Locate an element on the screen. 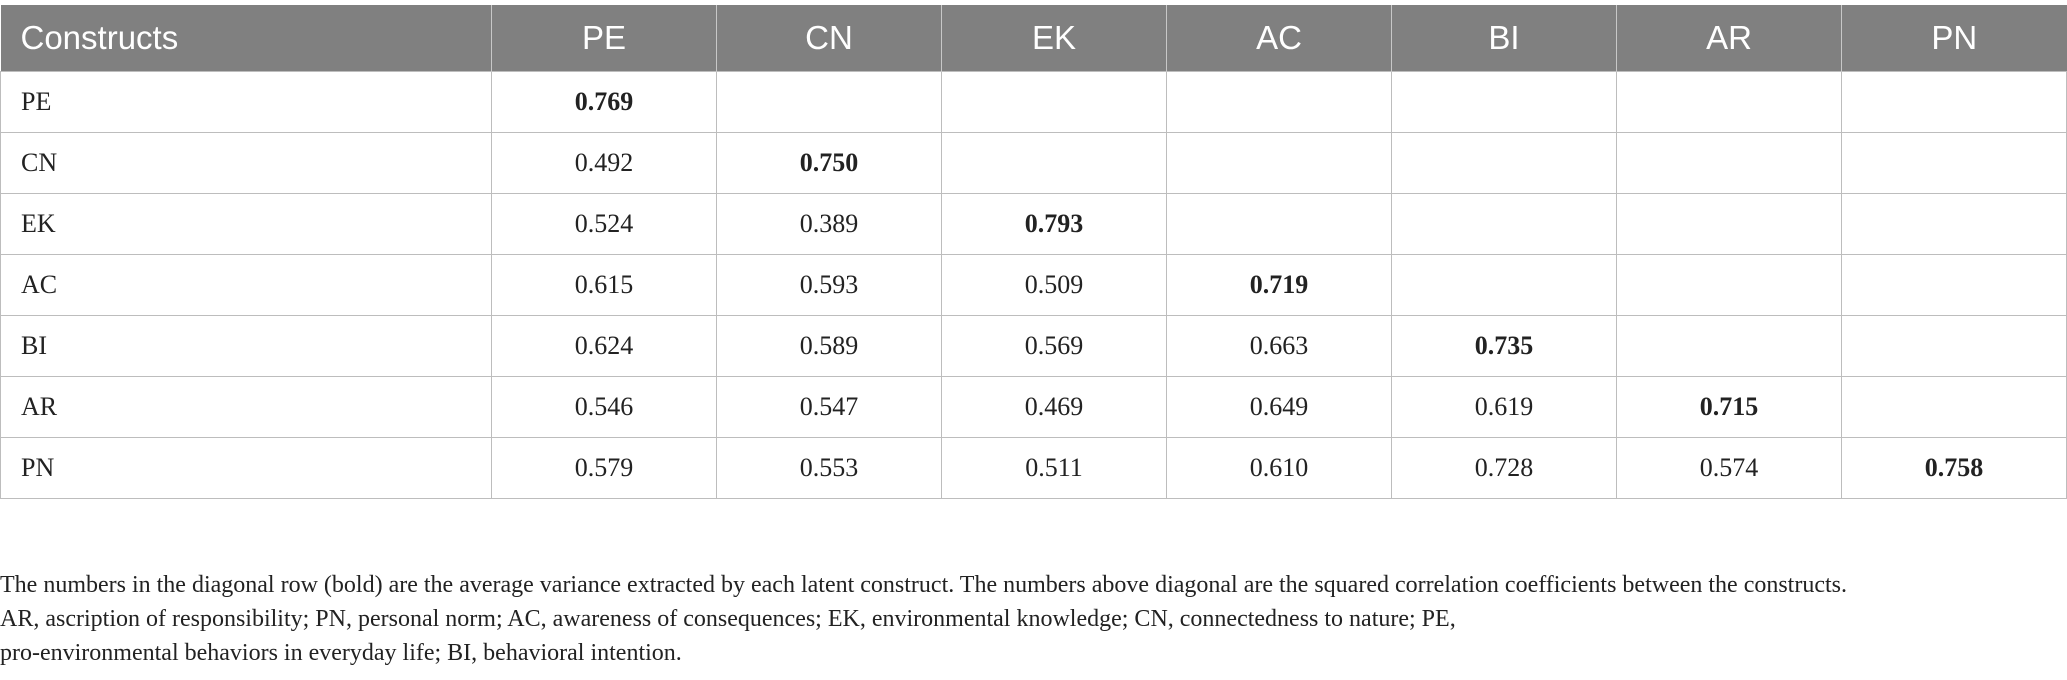  table-cell: 0.509 is located at coordinates (1054, 285).